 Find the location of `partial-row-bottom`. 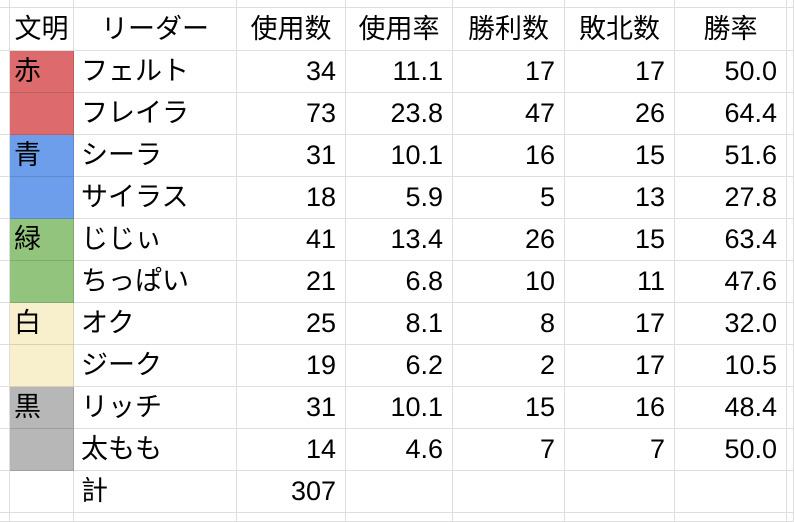

partial-row-bottom is located at coordinates (397, 517).